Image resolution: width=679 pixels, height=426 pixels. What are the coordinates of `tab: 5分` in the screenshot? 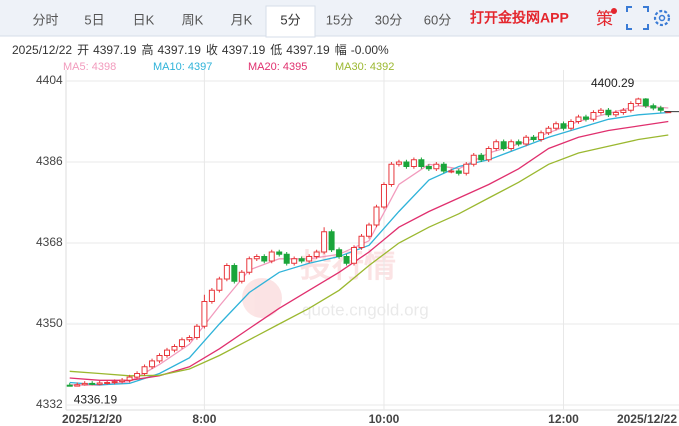 It's located at (290, 19).